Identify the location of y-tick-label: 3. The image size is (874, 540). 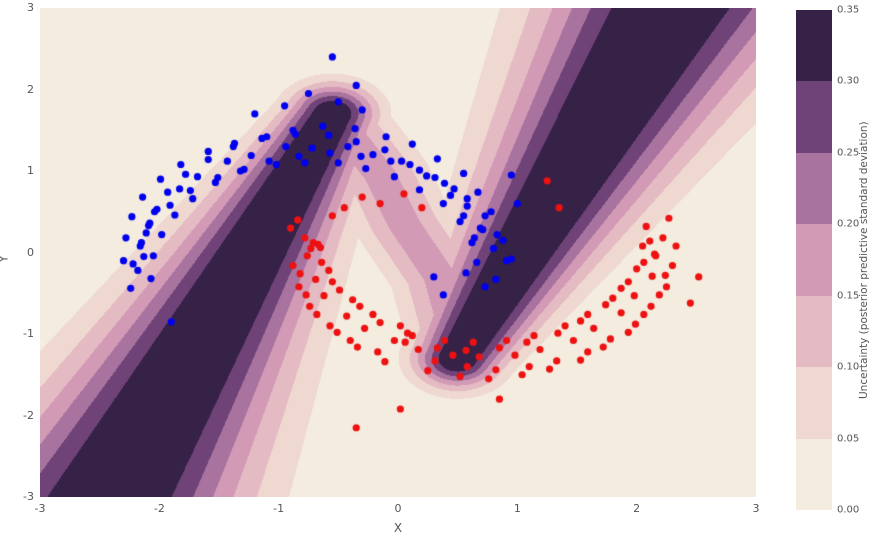
(30, 7).